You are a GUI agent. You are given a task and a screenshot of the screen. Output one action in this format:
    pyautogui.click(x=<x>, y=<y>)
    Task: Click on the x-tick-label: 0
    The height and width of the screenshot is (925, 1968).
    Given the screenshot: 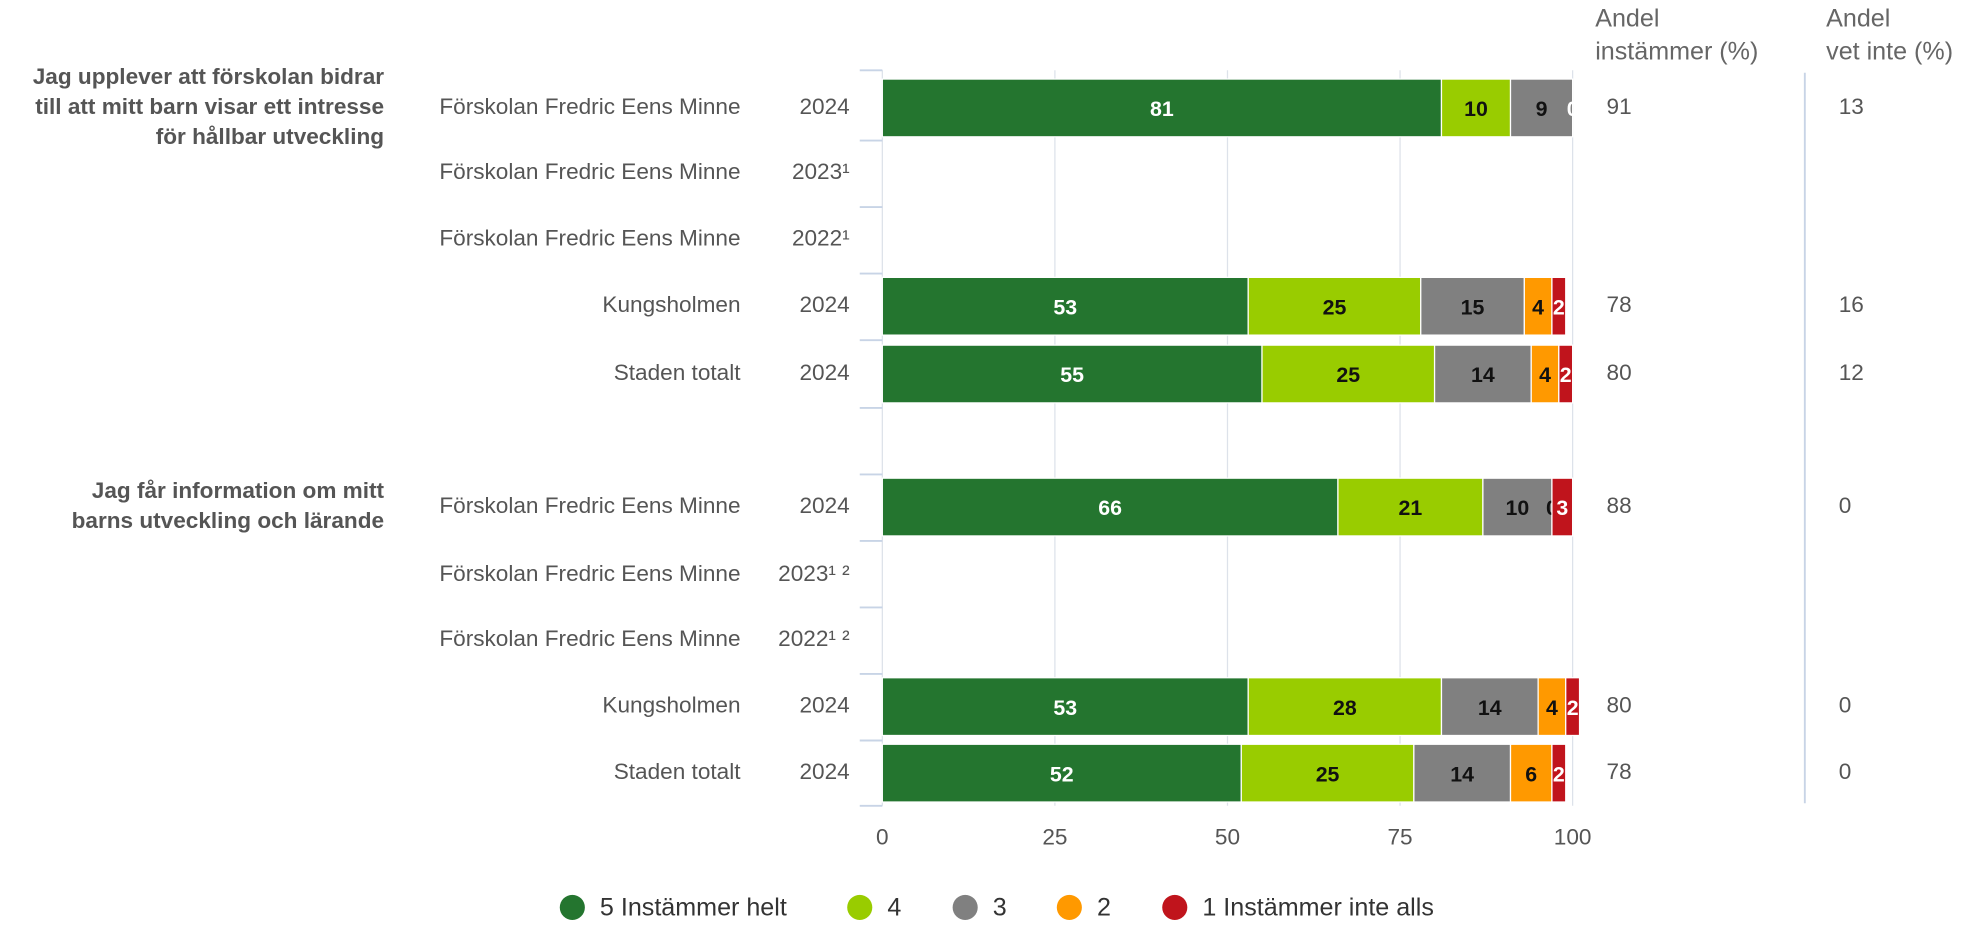 What is the action you would take?
    pyautogui.click(x=882, y=836)
    